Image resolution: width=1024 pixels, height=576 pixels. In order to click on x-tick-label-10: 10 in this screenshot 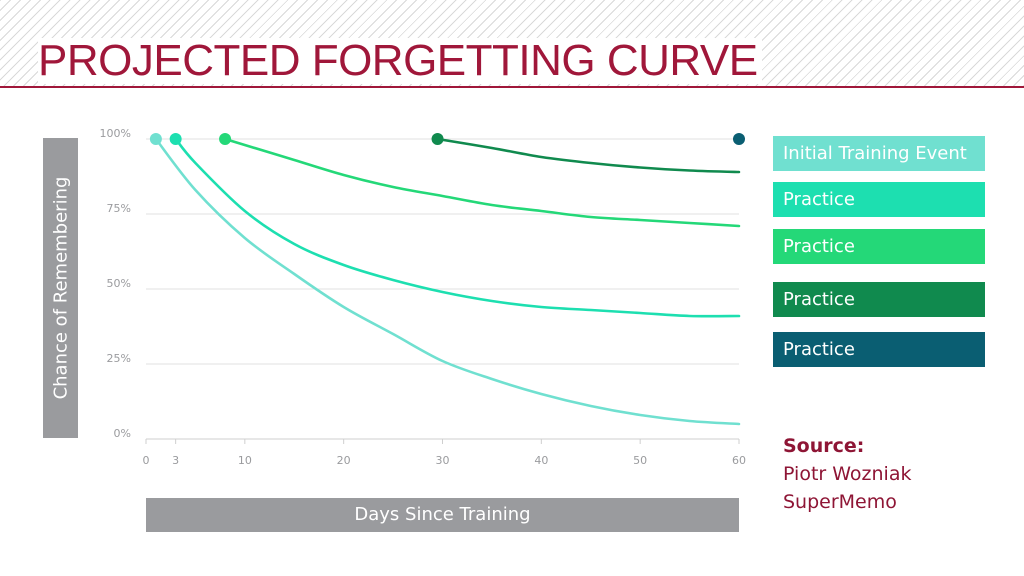, I will do `click(245, 460)`.